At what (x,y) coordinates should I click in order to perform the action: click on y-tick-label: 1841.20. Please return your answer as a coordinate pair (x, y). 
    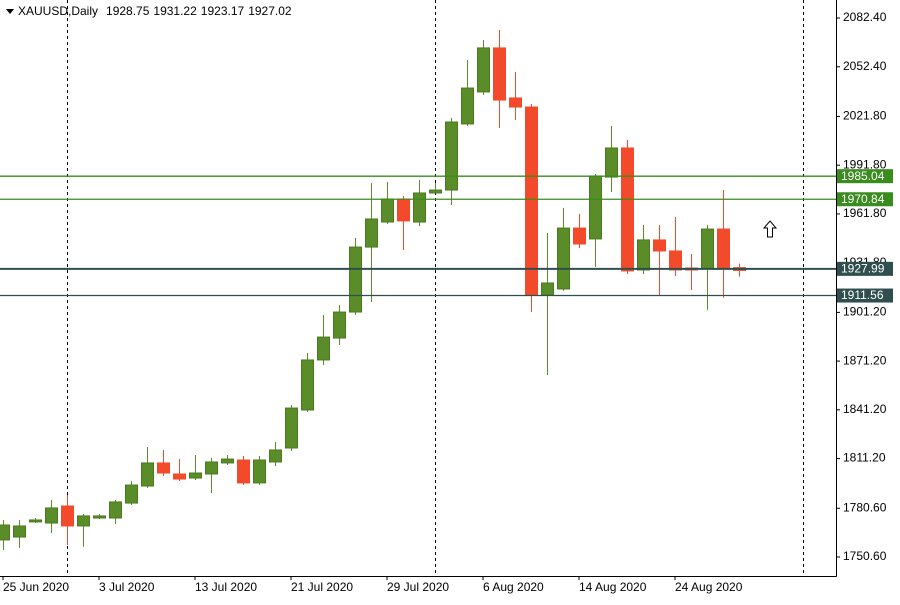
    Looking at the image, I should click on (865, 409).